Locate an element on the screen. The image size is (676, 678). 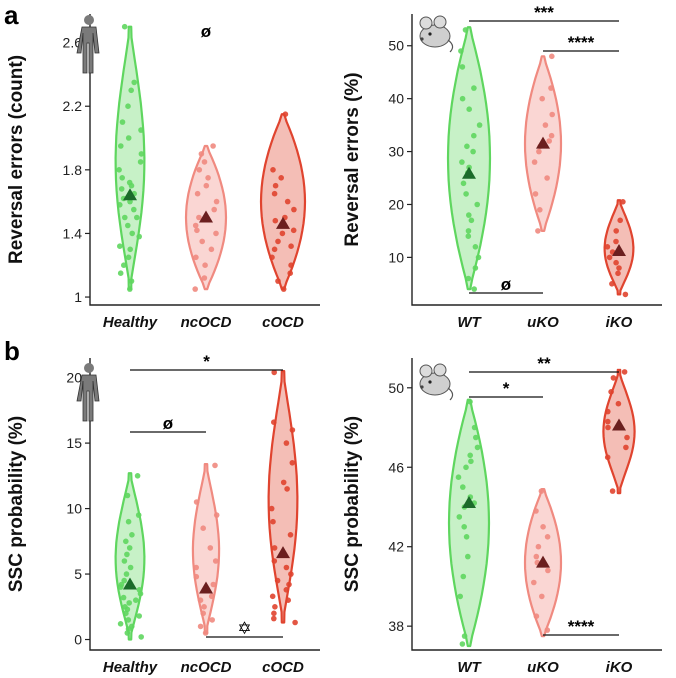
b_left-mean-marker-ncOCD is located at coordinates (206, 587).